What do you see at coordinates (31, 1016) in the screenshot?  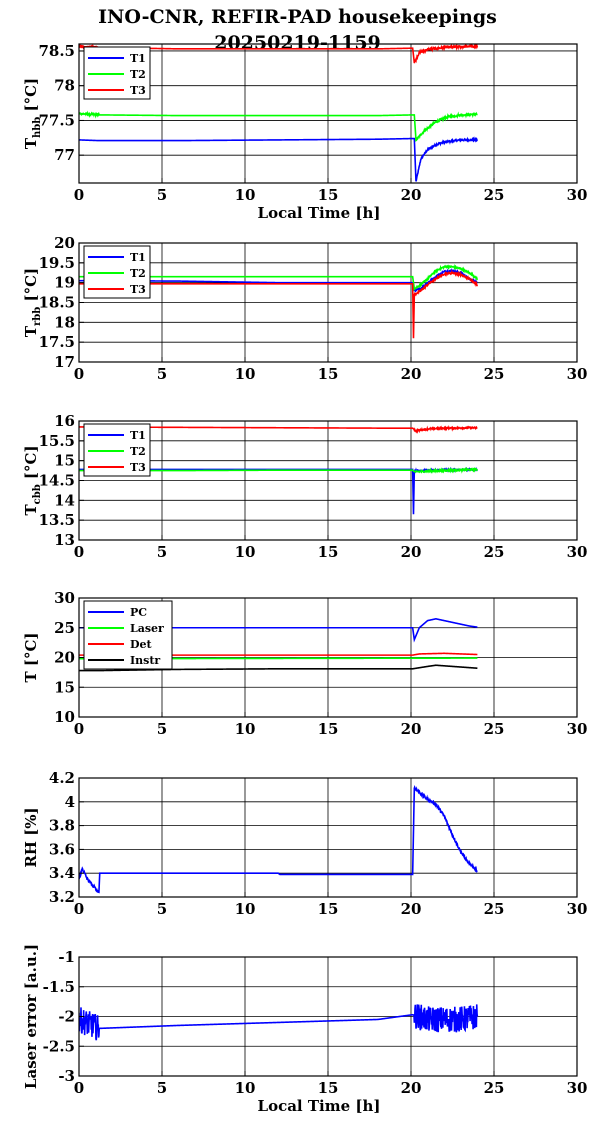 I see `y-axis-label: Laser error [a.u.]` at bounding box center [31, 1016].